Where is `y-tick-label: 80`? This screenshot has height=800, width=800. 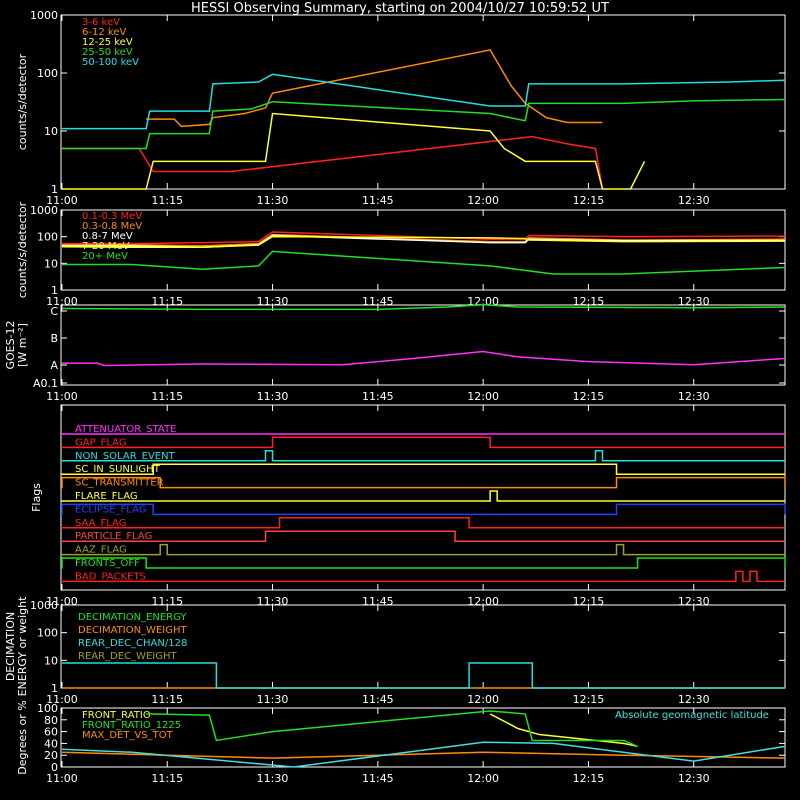
y-tick-label: 80 is located at coordinates (51, 720).